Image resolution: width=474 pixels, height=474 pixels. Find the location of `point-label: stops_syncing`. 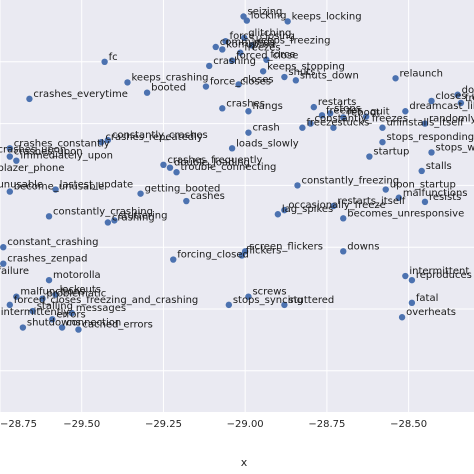

point-label: stops_syncing is located at coordinates (268, 300).